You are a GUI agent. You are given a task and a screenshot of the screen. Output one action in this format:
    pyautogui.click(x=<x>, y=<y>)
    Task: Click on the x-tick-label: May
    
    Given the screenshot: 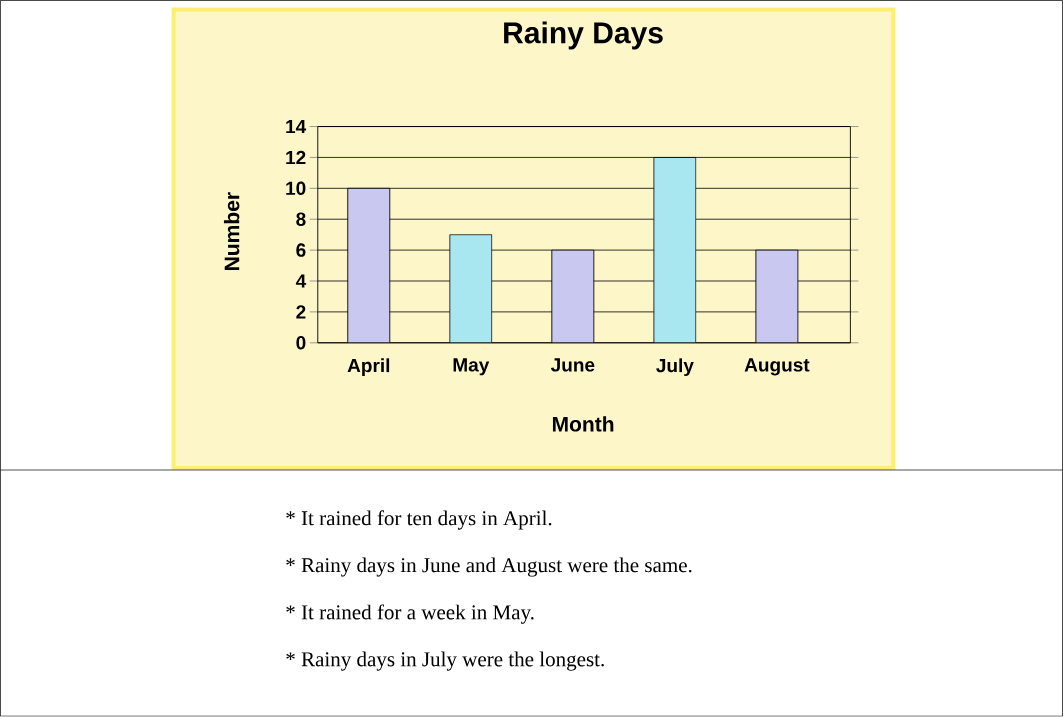 What is the action you would take?
    pyautogui.click(x=471, y=367)
    